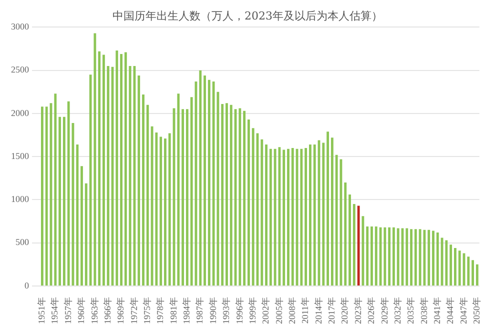  Describe the element at coordinates (239, 310) in the screenshot. I see `x-tick-label: 1996年` at that location.